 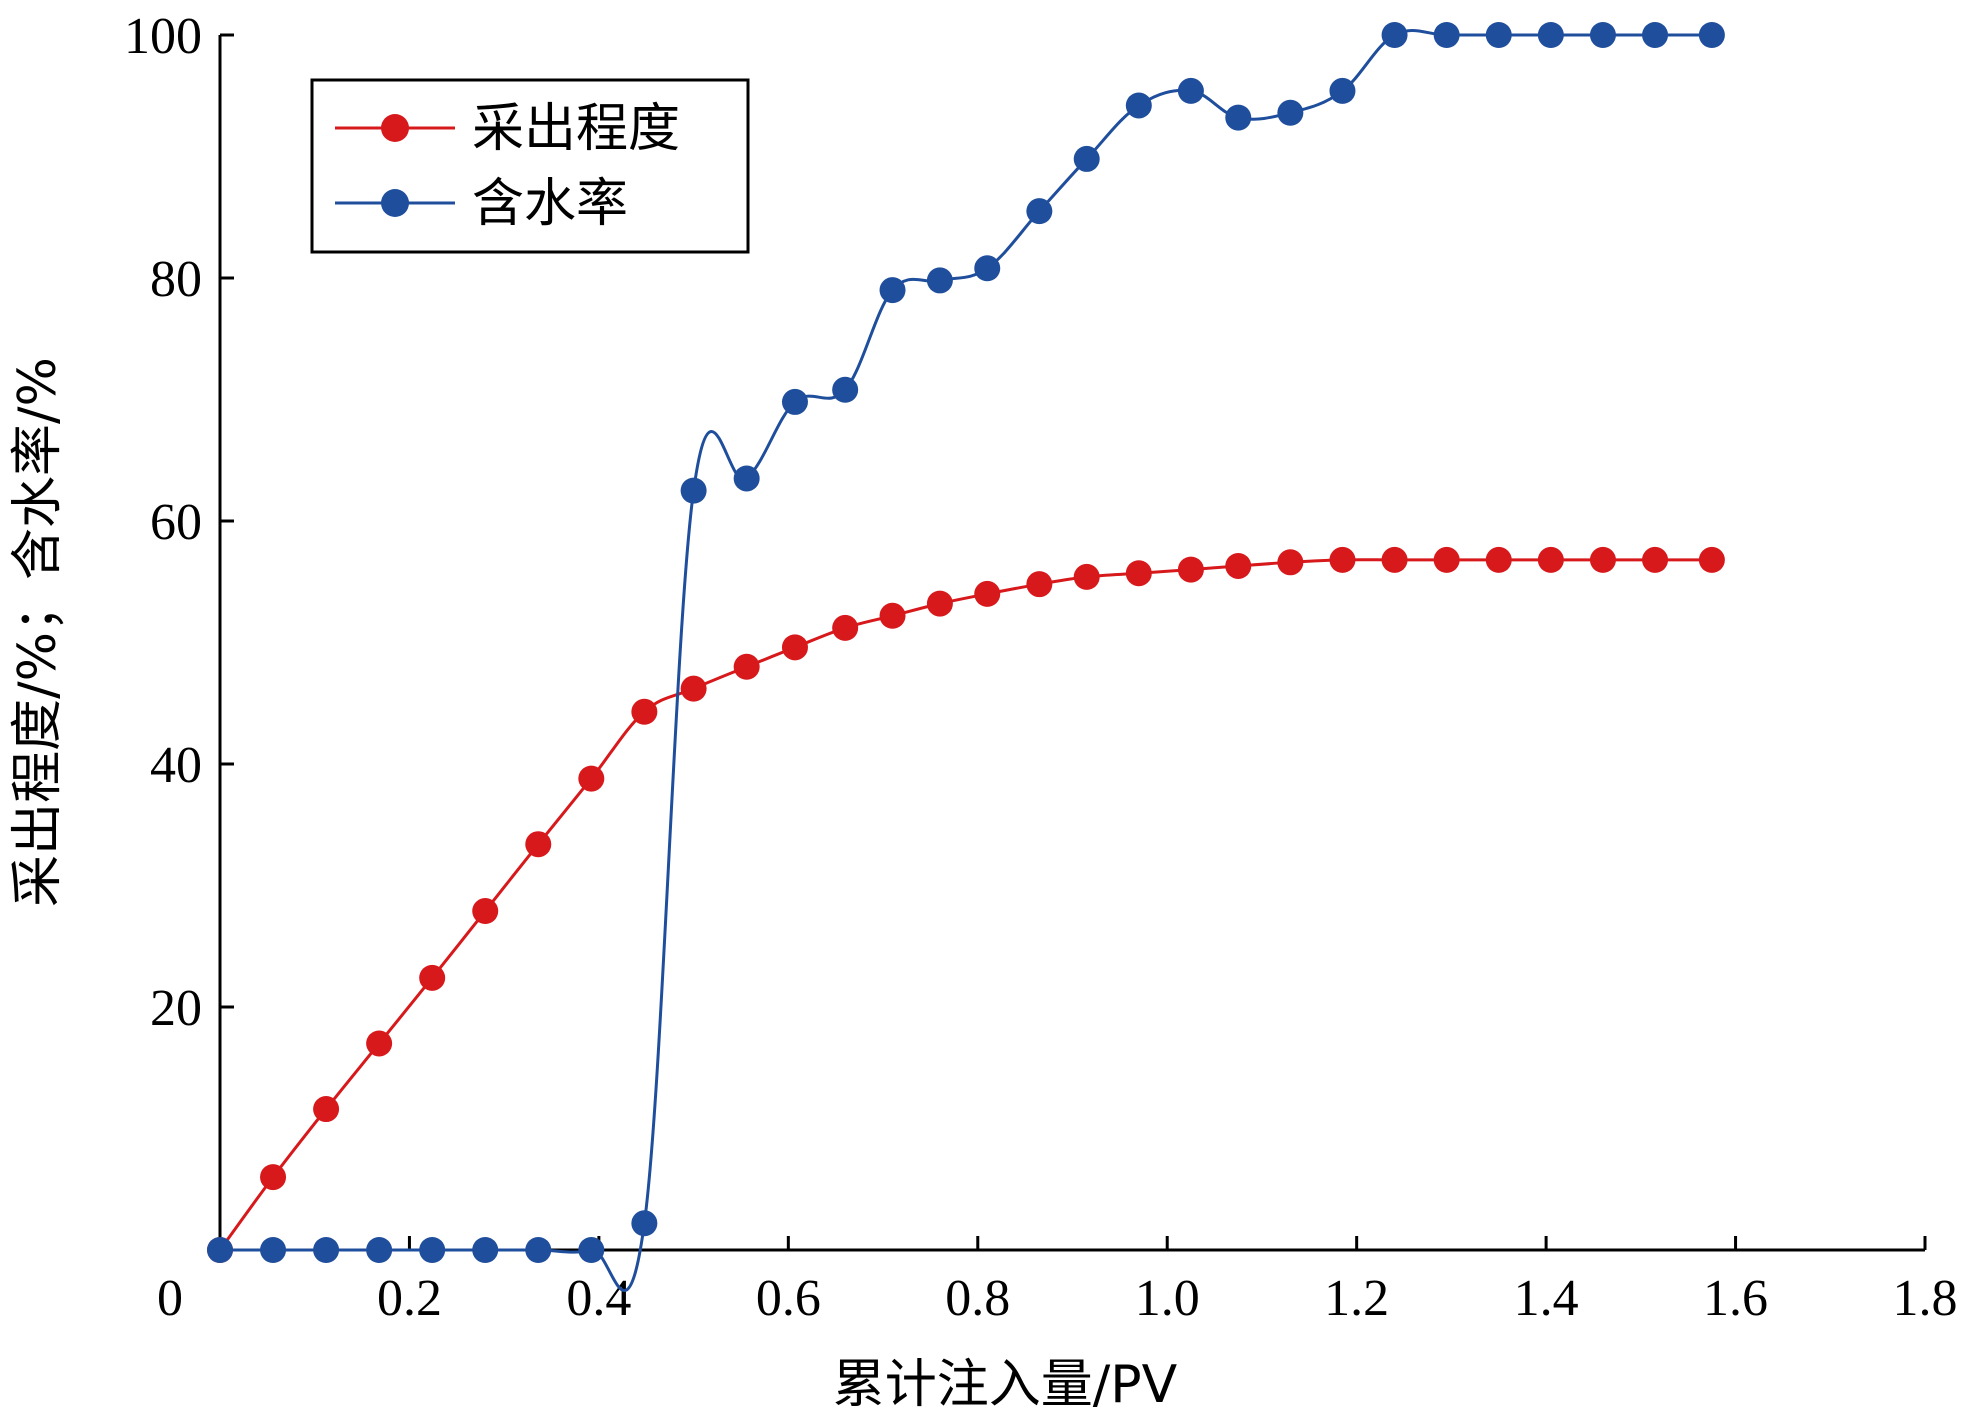 I want to click on legend: 采出程度 含水率, so click(x=530, y=166).